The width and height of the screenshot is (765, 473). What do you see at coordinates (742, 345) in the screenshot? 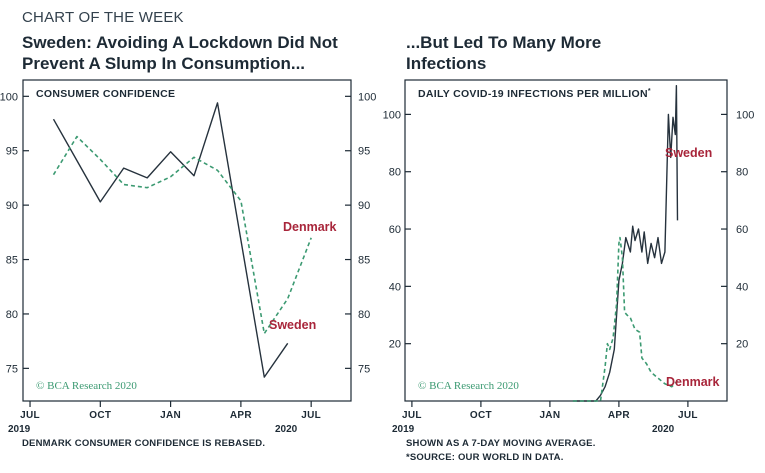
I see `right-ytick-label-right: 20` at bounding box center [742, 345].